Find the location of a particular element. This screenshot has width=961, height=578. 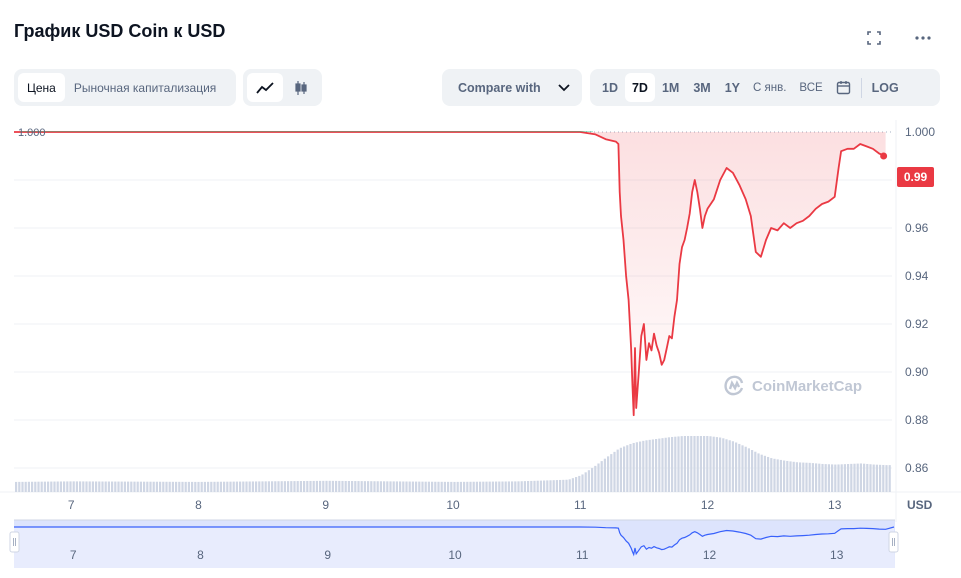

calendar-button is located at coordinates (843, 87).